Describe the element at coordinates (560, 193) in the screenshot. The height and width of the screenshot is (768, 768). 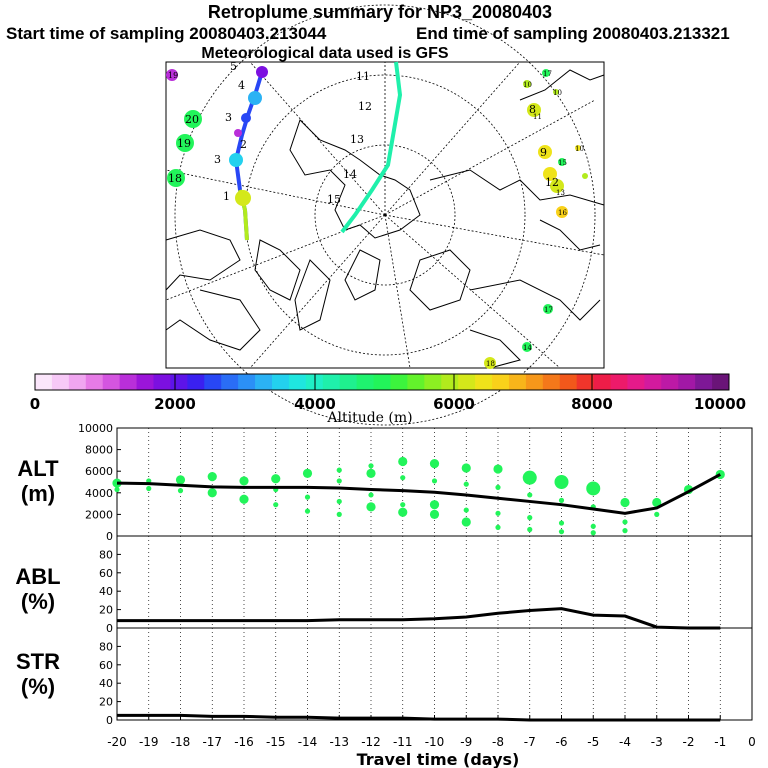
I see `cluster-label: 13` at that location.